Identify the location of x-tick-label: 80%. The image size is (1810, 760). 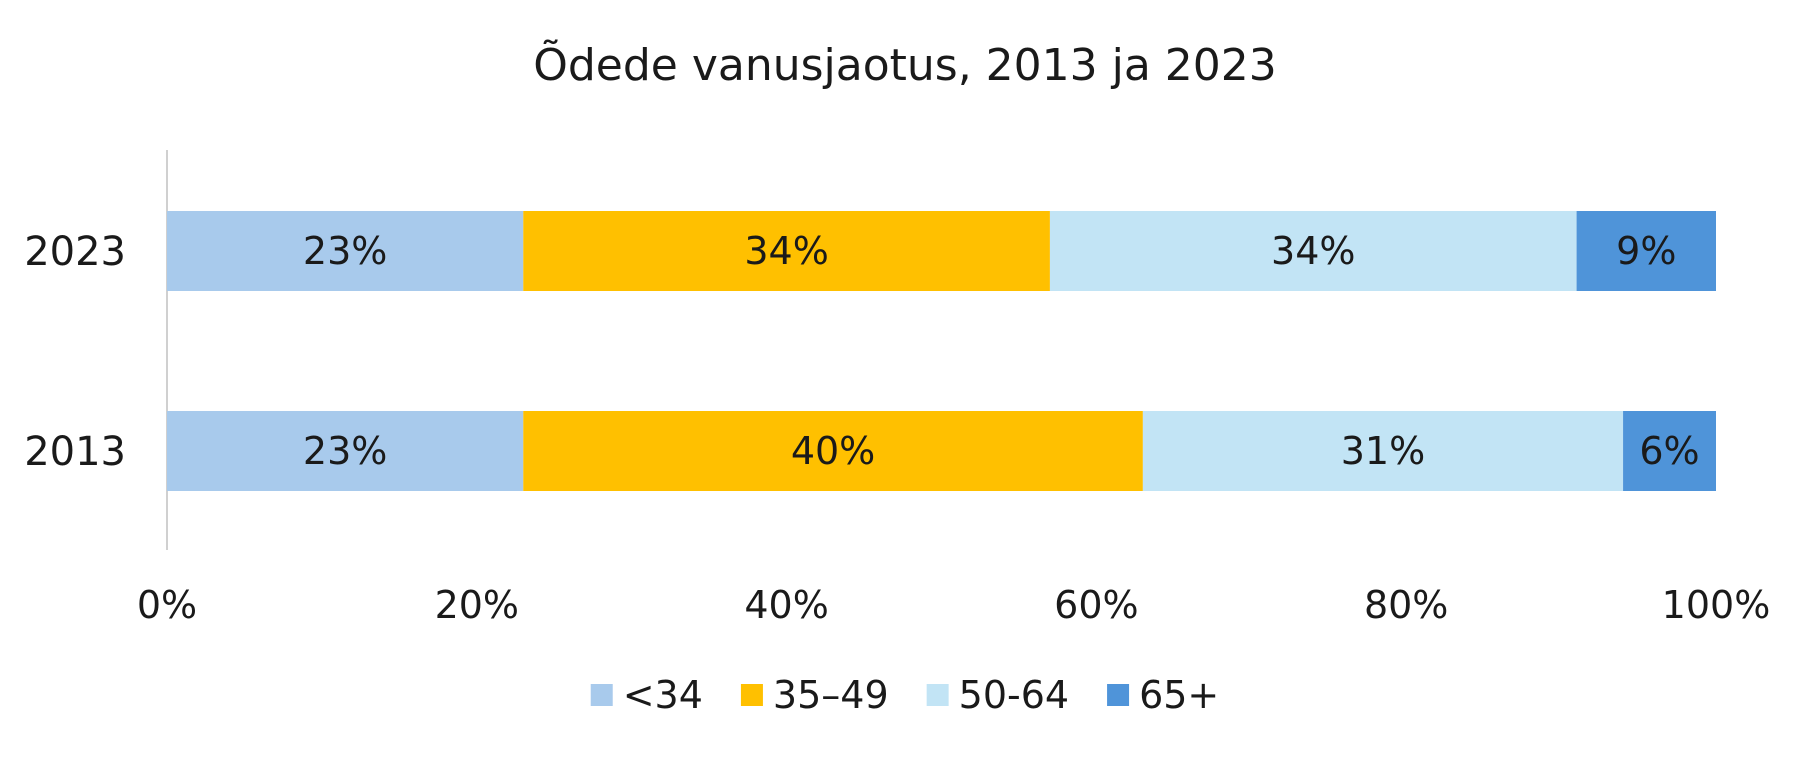
(1406, 605).